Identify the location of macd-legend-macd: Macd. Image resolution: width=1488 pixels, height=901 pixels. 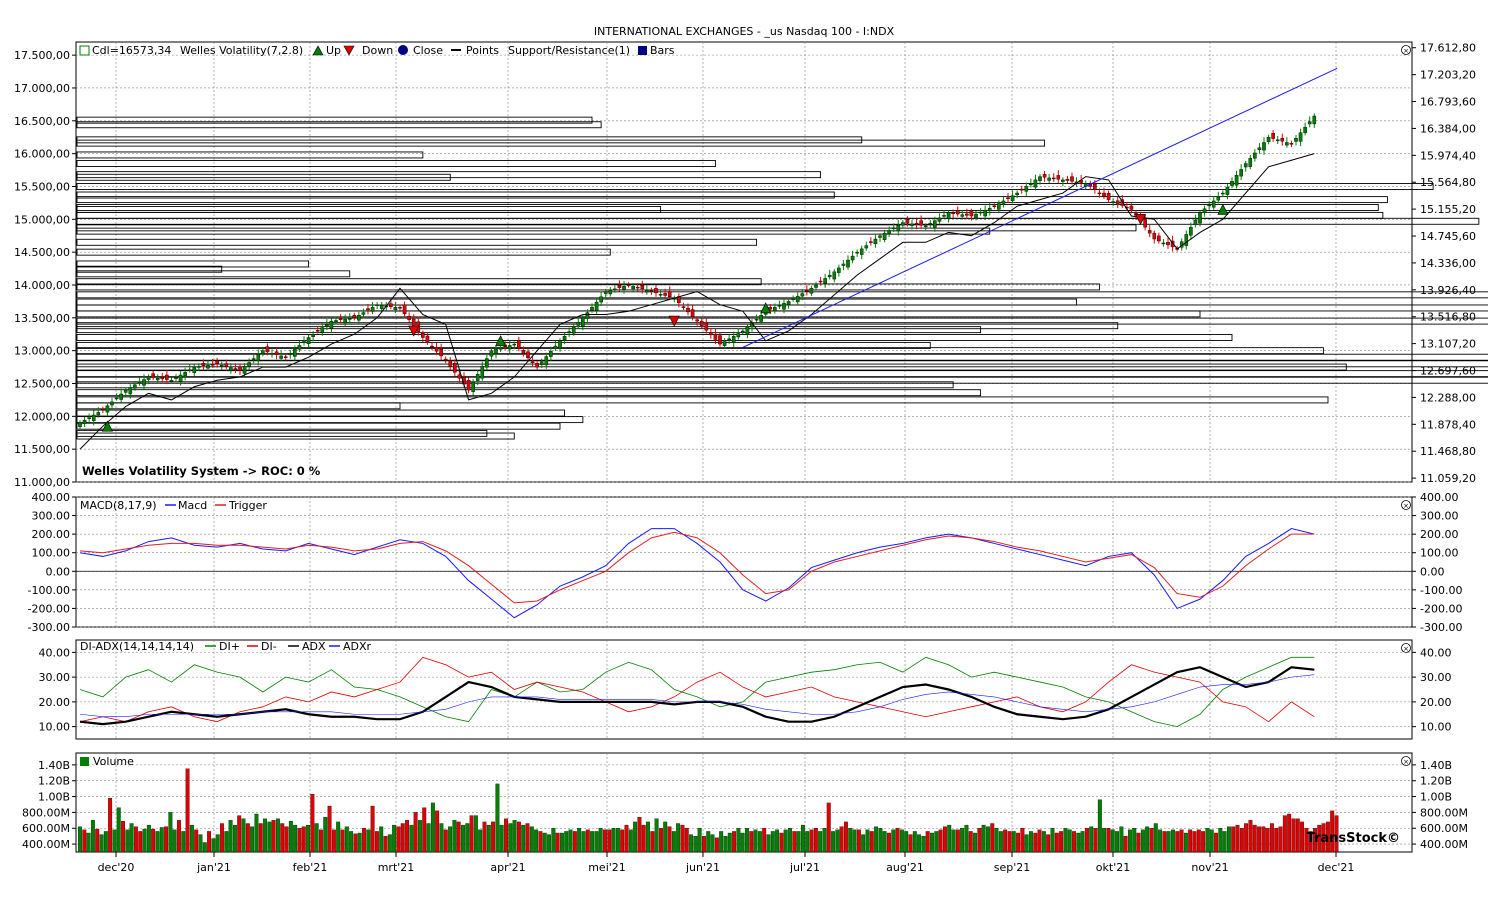
(192, 505).